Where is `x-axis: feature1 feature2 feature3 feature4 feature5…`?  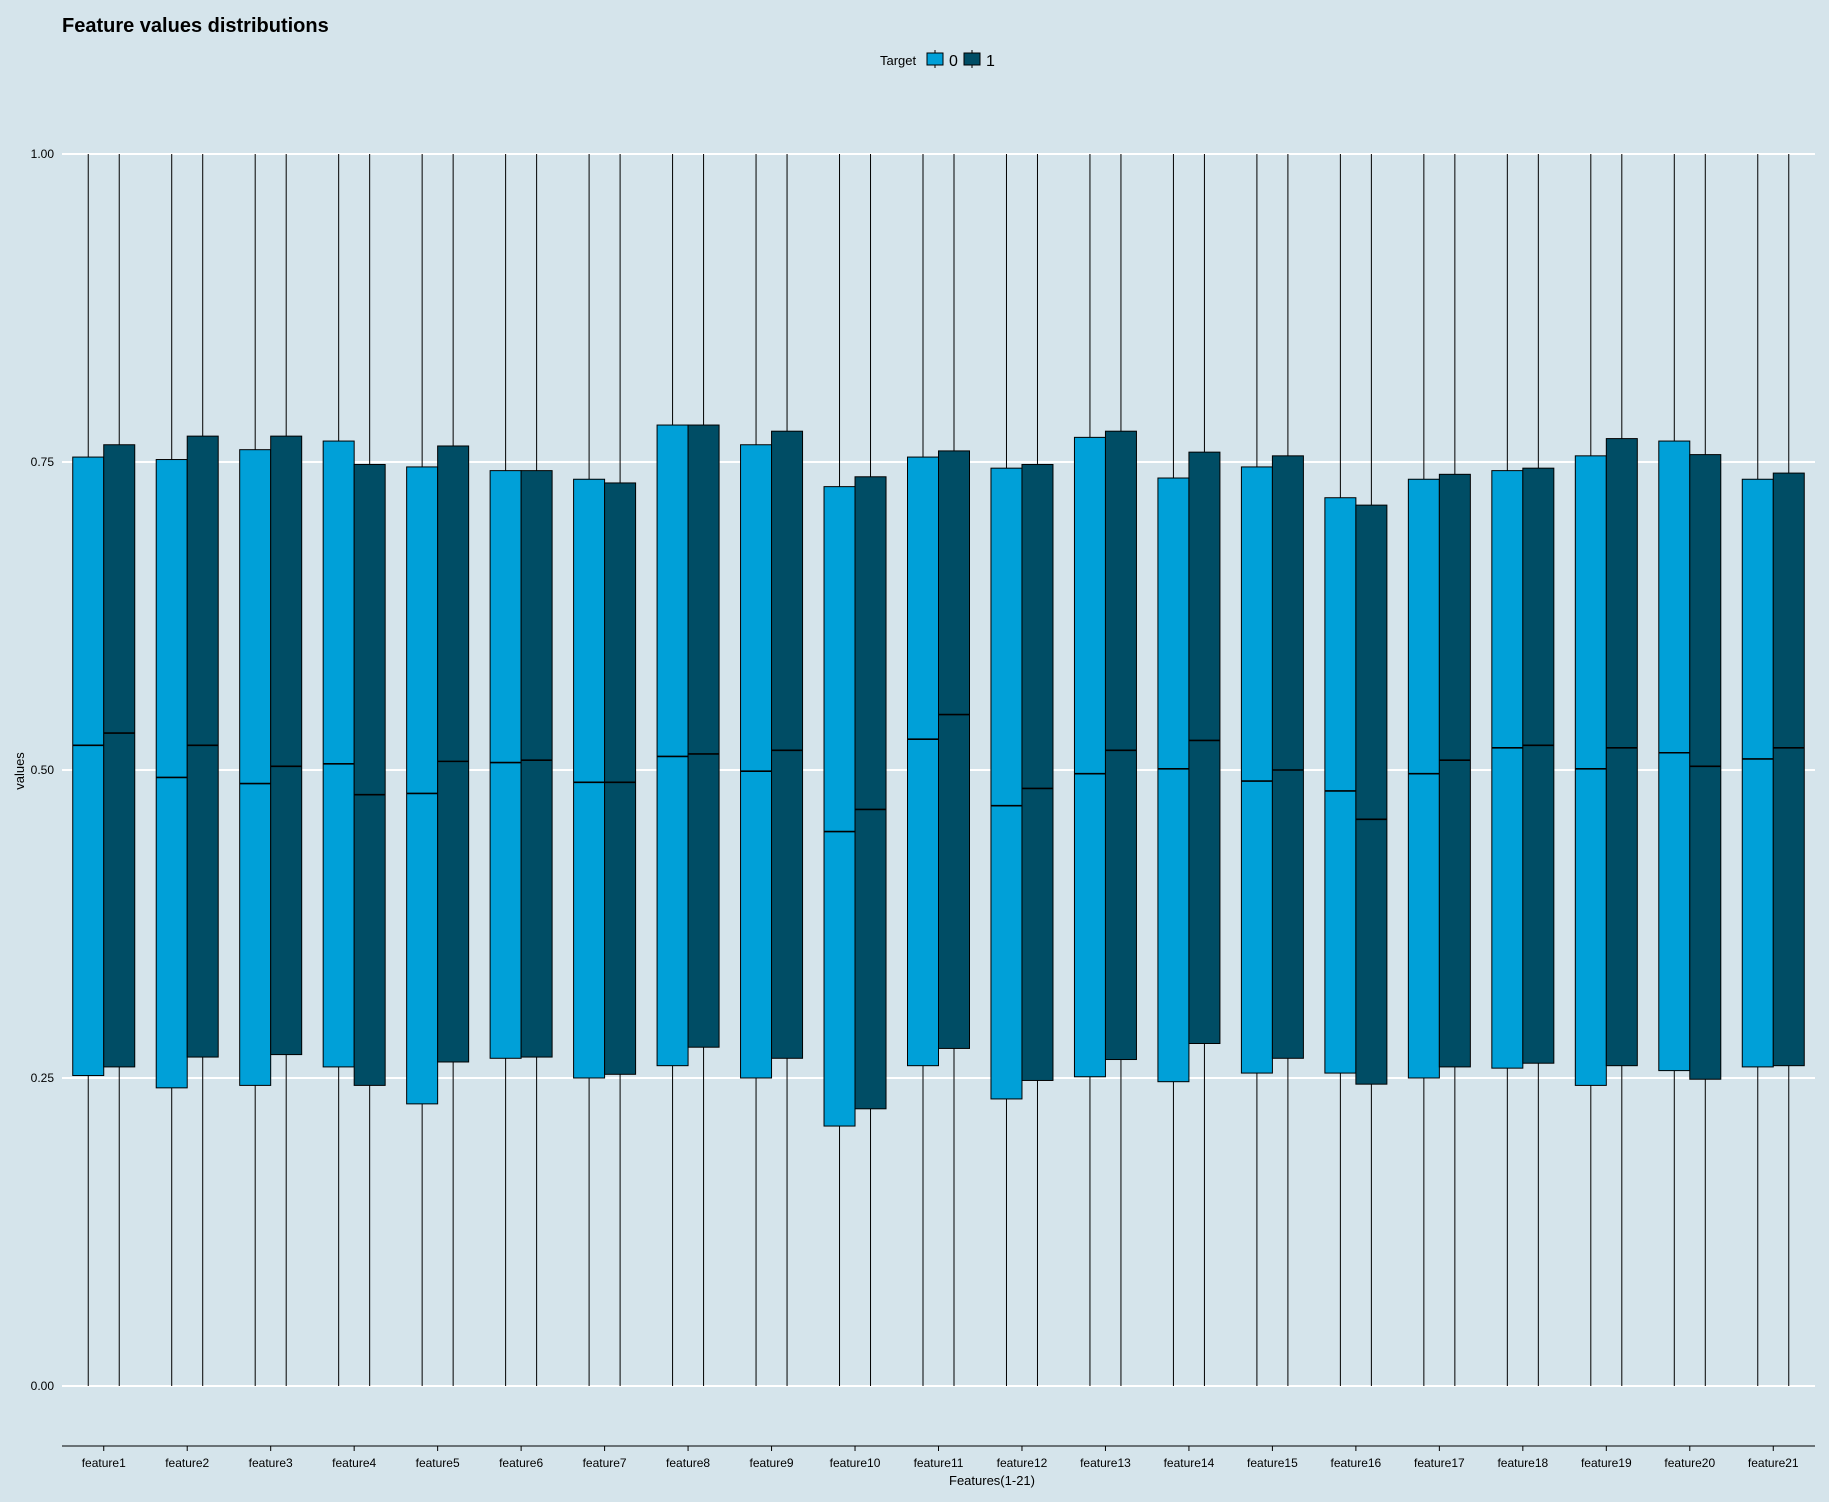
x-axis: feature1 feature2 feature3 feature4 feature5… is located at coordinates (938, 1457).